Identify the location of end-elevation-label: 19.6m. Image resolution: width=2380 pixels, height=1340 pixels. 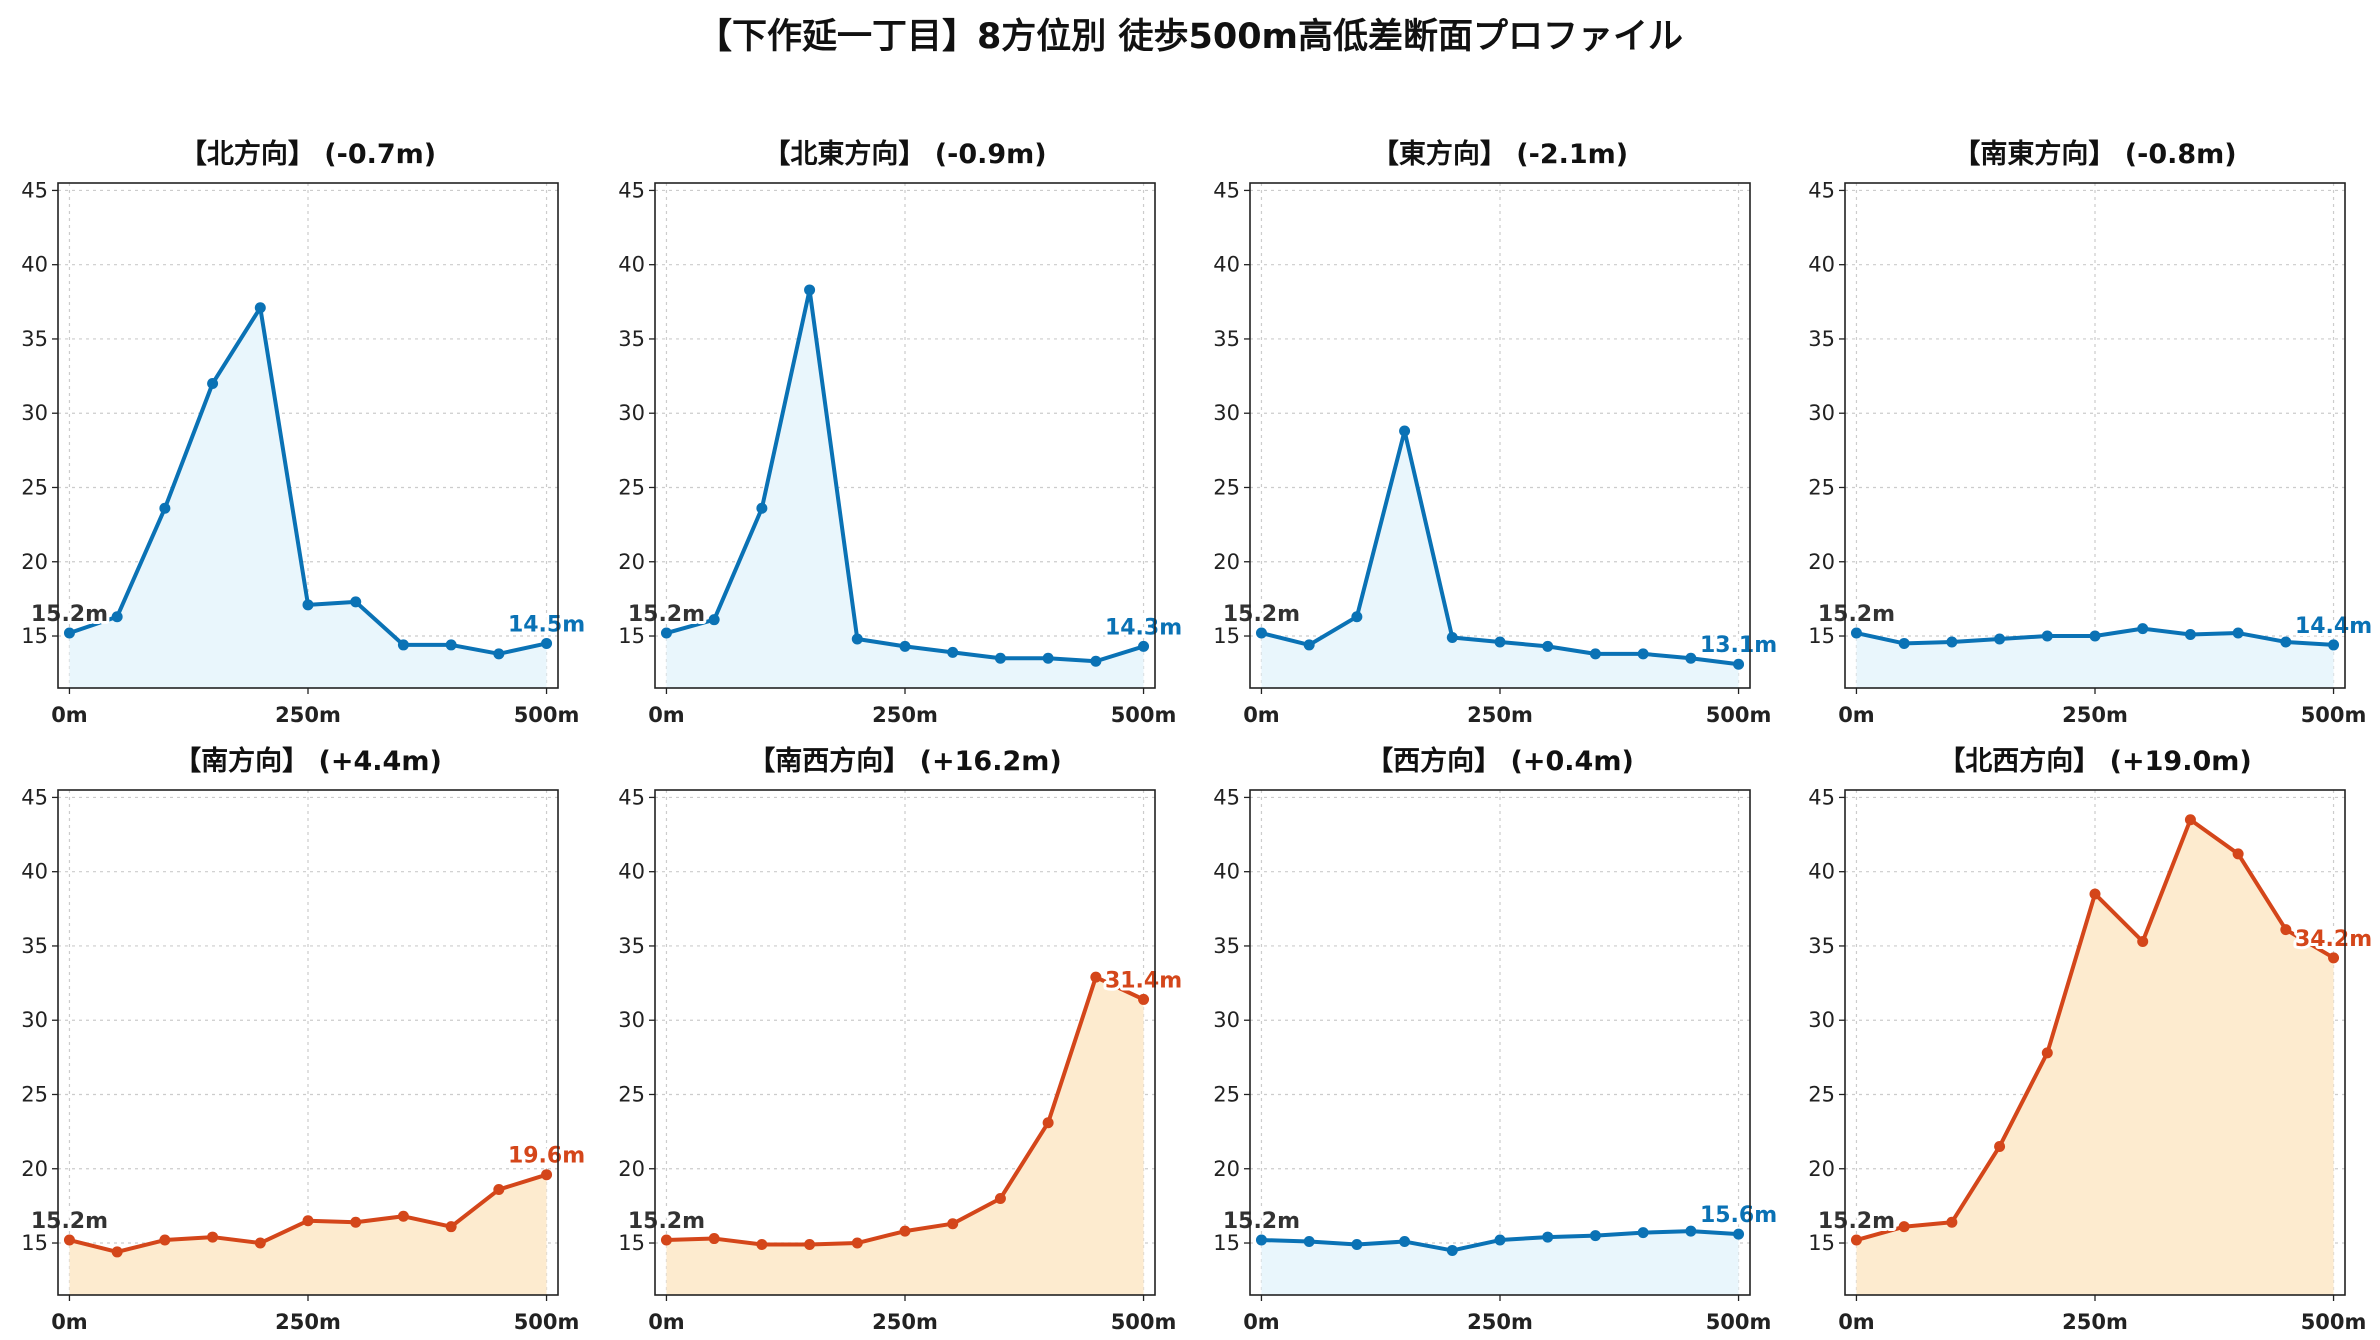
(546, 1156).